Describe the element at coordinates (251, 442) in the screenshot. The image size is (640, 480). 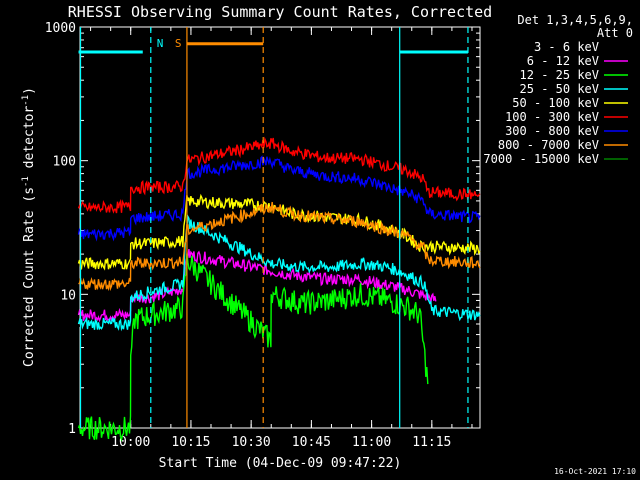
I see `x-tick-label: 10:30` at that location.